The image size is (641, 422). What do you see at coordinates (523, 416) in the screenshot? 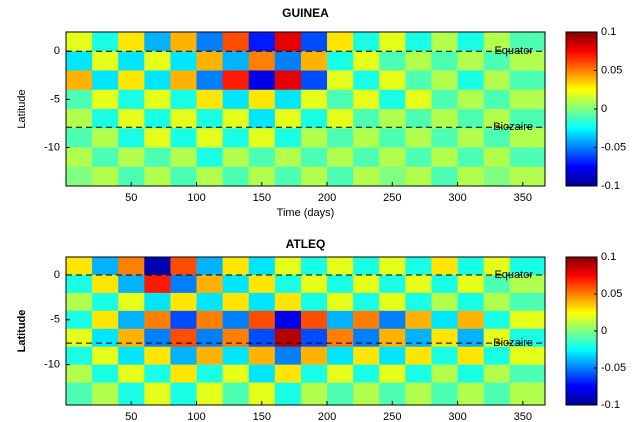
I see `x-tick-label: 350` at bounding box center [523, 416].